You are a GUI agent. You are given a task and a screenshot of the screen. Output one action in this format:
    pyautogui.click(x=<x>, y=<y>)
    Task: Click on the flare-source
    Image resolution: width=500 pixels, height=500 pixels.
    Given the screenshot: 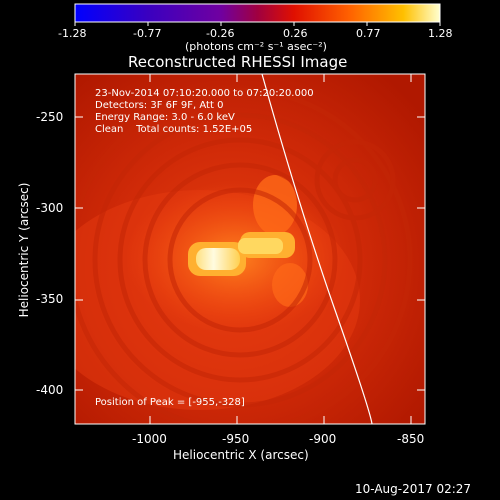 What is the action you would take?
    pyautogui.click(x=241, y=254)
    